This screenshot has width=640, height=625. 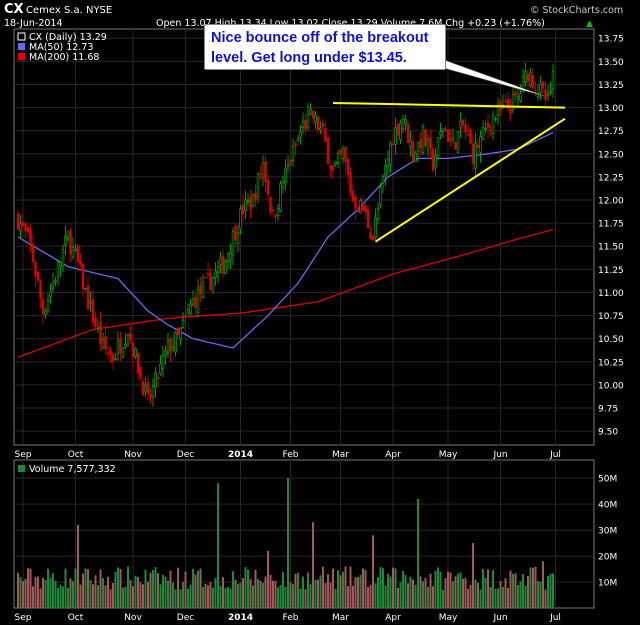 I want to click on volume-x-tick-label: Sep, so click(x=23, y=618).